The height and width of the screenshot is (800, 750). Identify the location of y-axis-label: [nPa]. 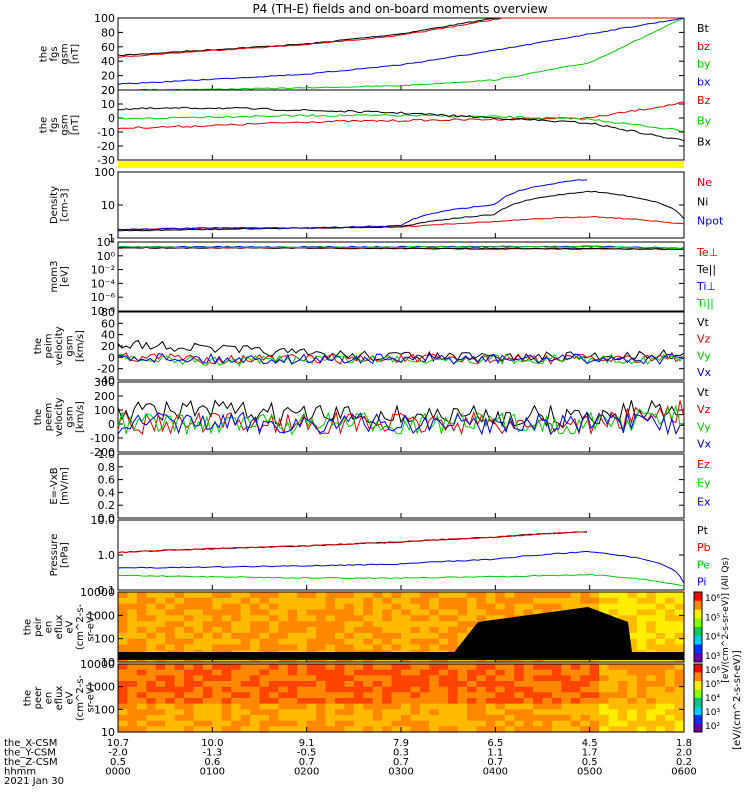
(64, 555).